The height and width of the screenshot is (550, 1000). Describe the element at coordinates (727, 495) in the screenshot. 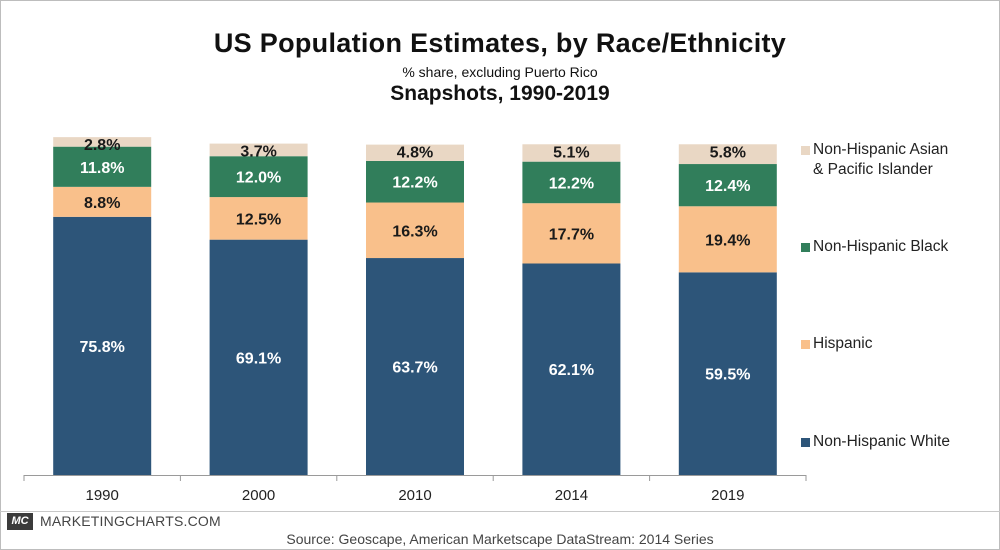

I see `x-tick-label: 2019` at that location.